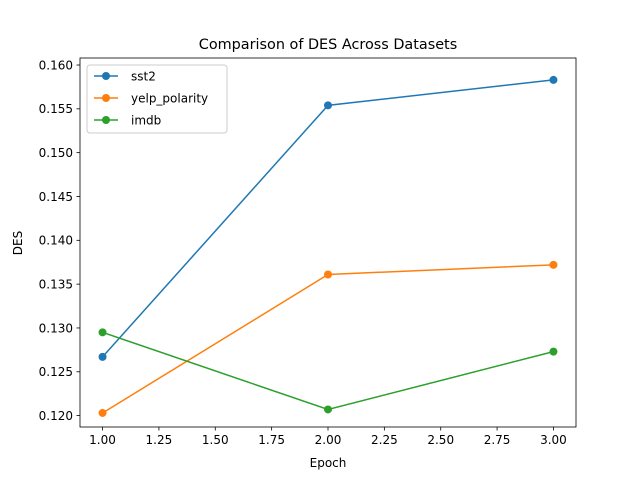 This screenshot has height=480, width=640. What do you see at coordinates (497, 440) in the screenshot?
I see `x-tick-label: 2.75` at bounding box center [497, 440].